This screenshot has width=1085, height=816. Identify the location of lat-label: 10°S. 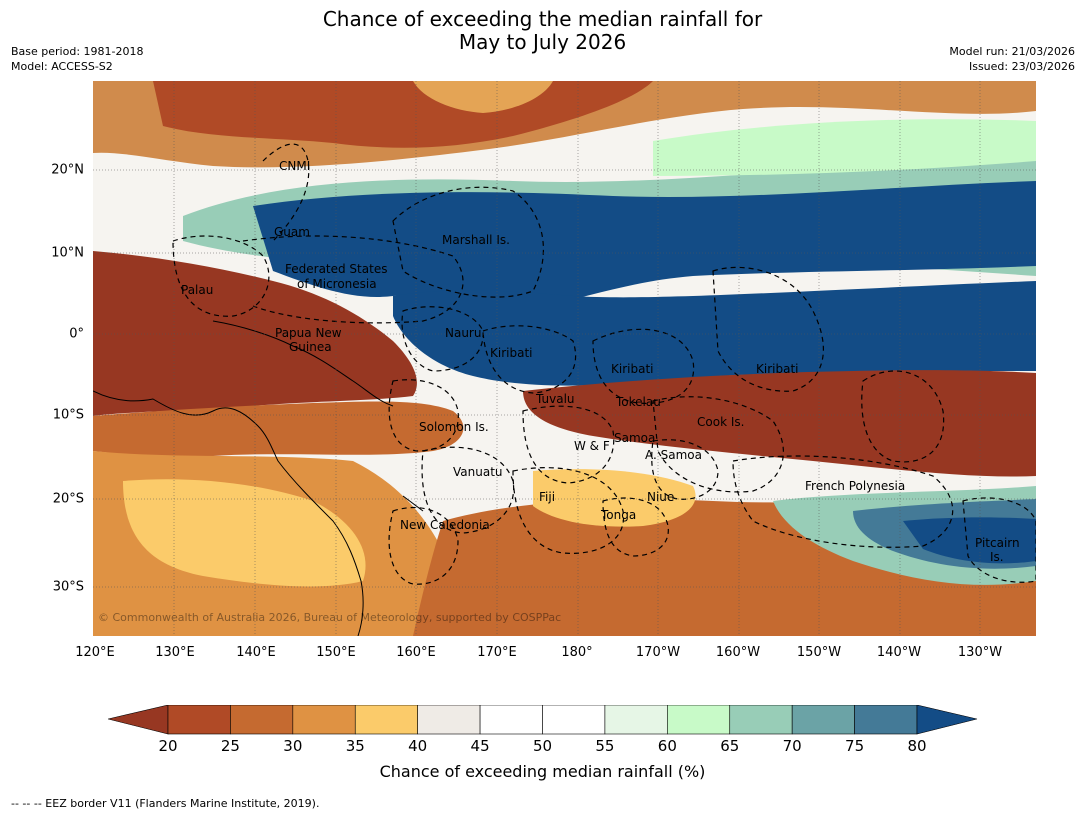
(68, 415).